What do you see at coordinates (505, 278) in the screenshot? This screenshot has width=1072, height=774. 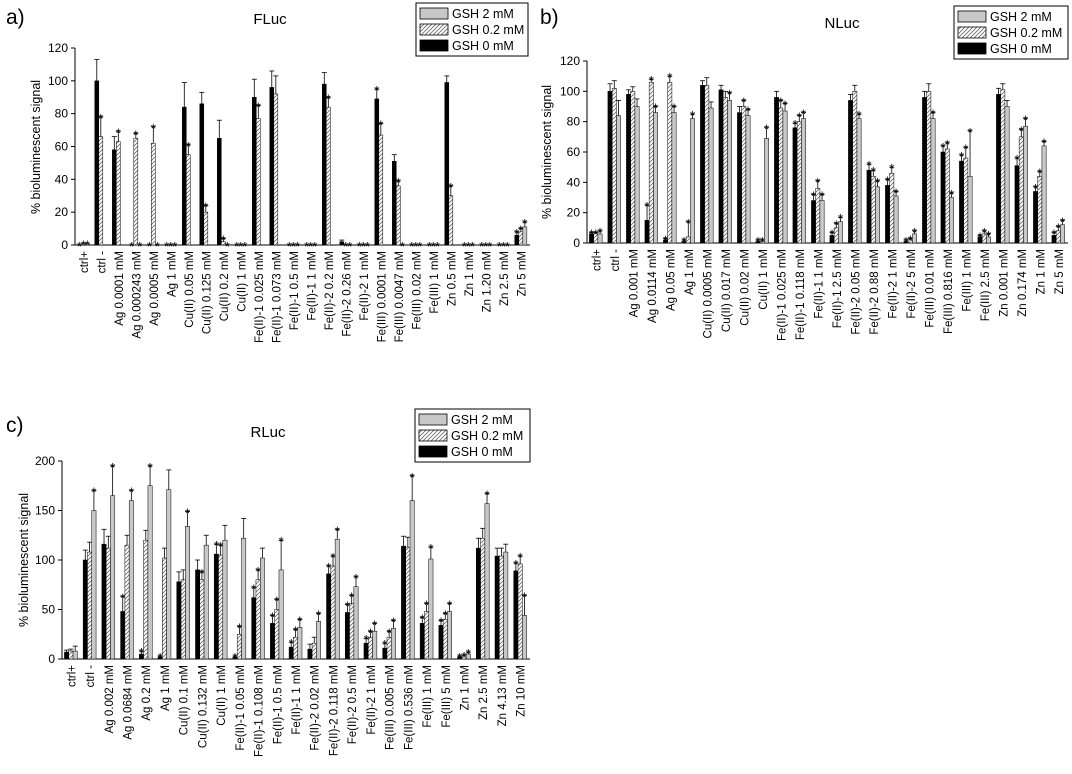 I see `x-tick-label-a: Zn 2.5 mM` at bounding box center [505, 278].